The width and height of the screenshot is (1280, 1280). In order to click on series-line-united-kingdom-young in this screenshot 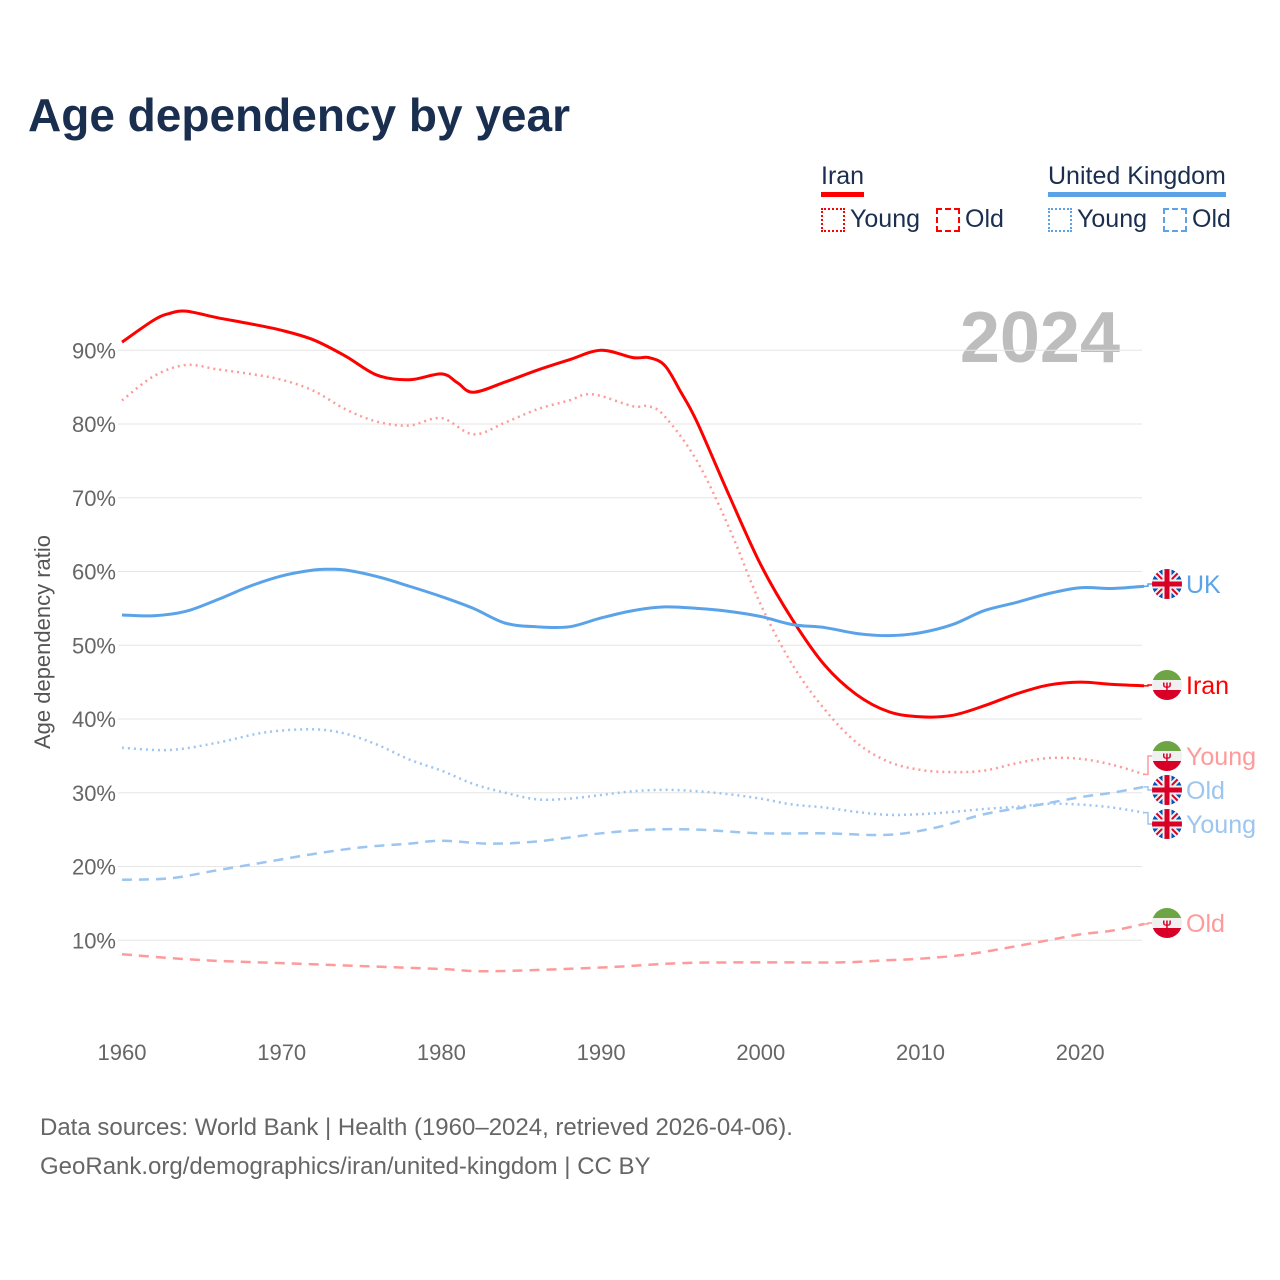, I will do `click(633, 772)`.